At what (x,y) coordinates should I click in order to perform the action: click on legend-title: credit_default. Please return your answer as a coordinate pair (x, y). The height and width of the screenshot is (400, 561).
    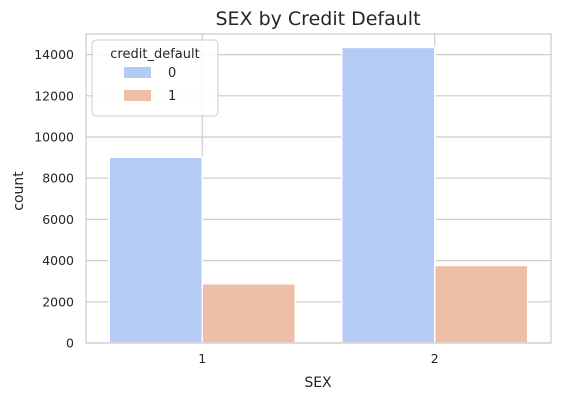
    Looking at the image, I should click on (154, 54).